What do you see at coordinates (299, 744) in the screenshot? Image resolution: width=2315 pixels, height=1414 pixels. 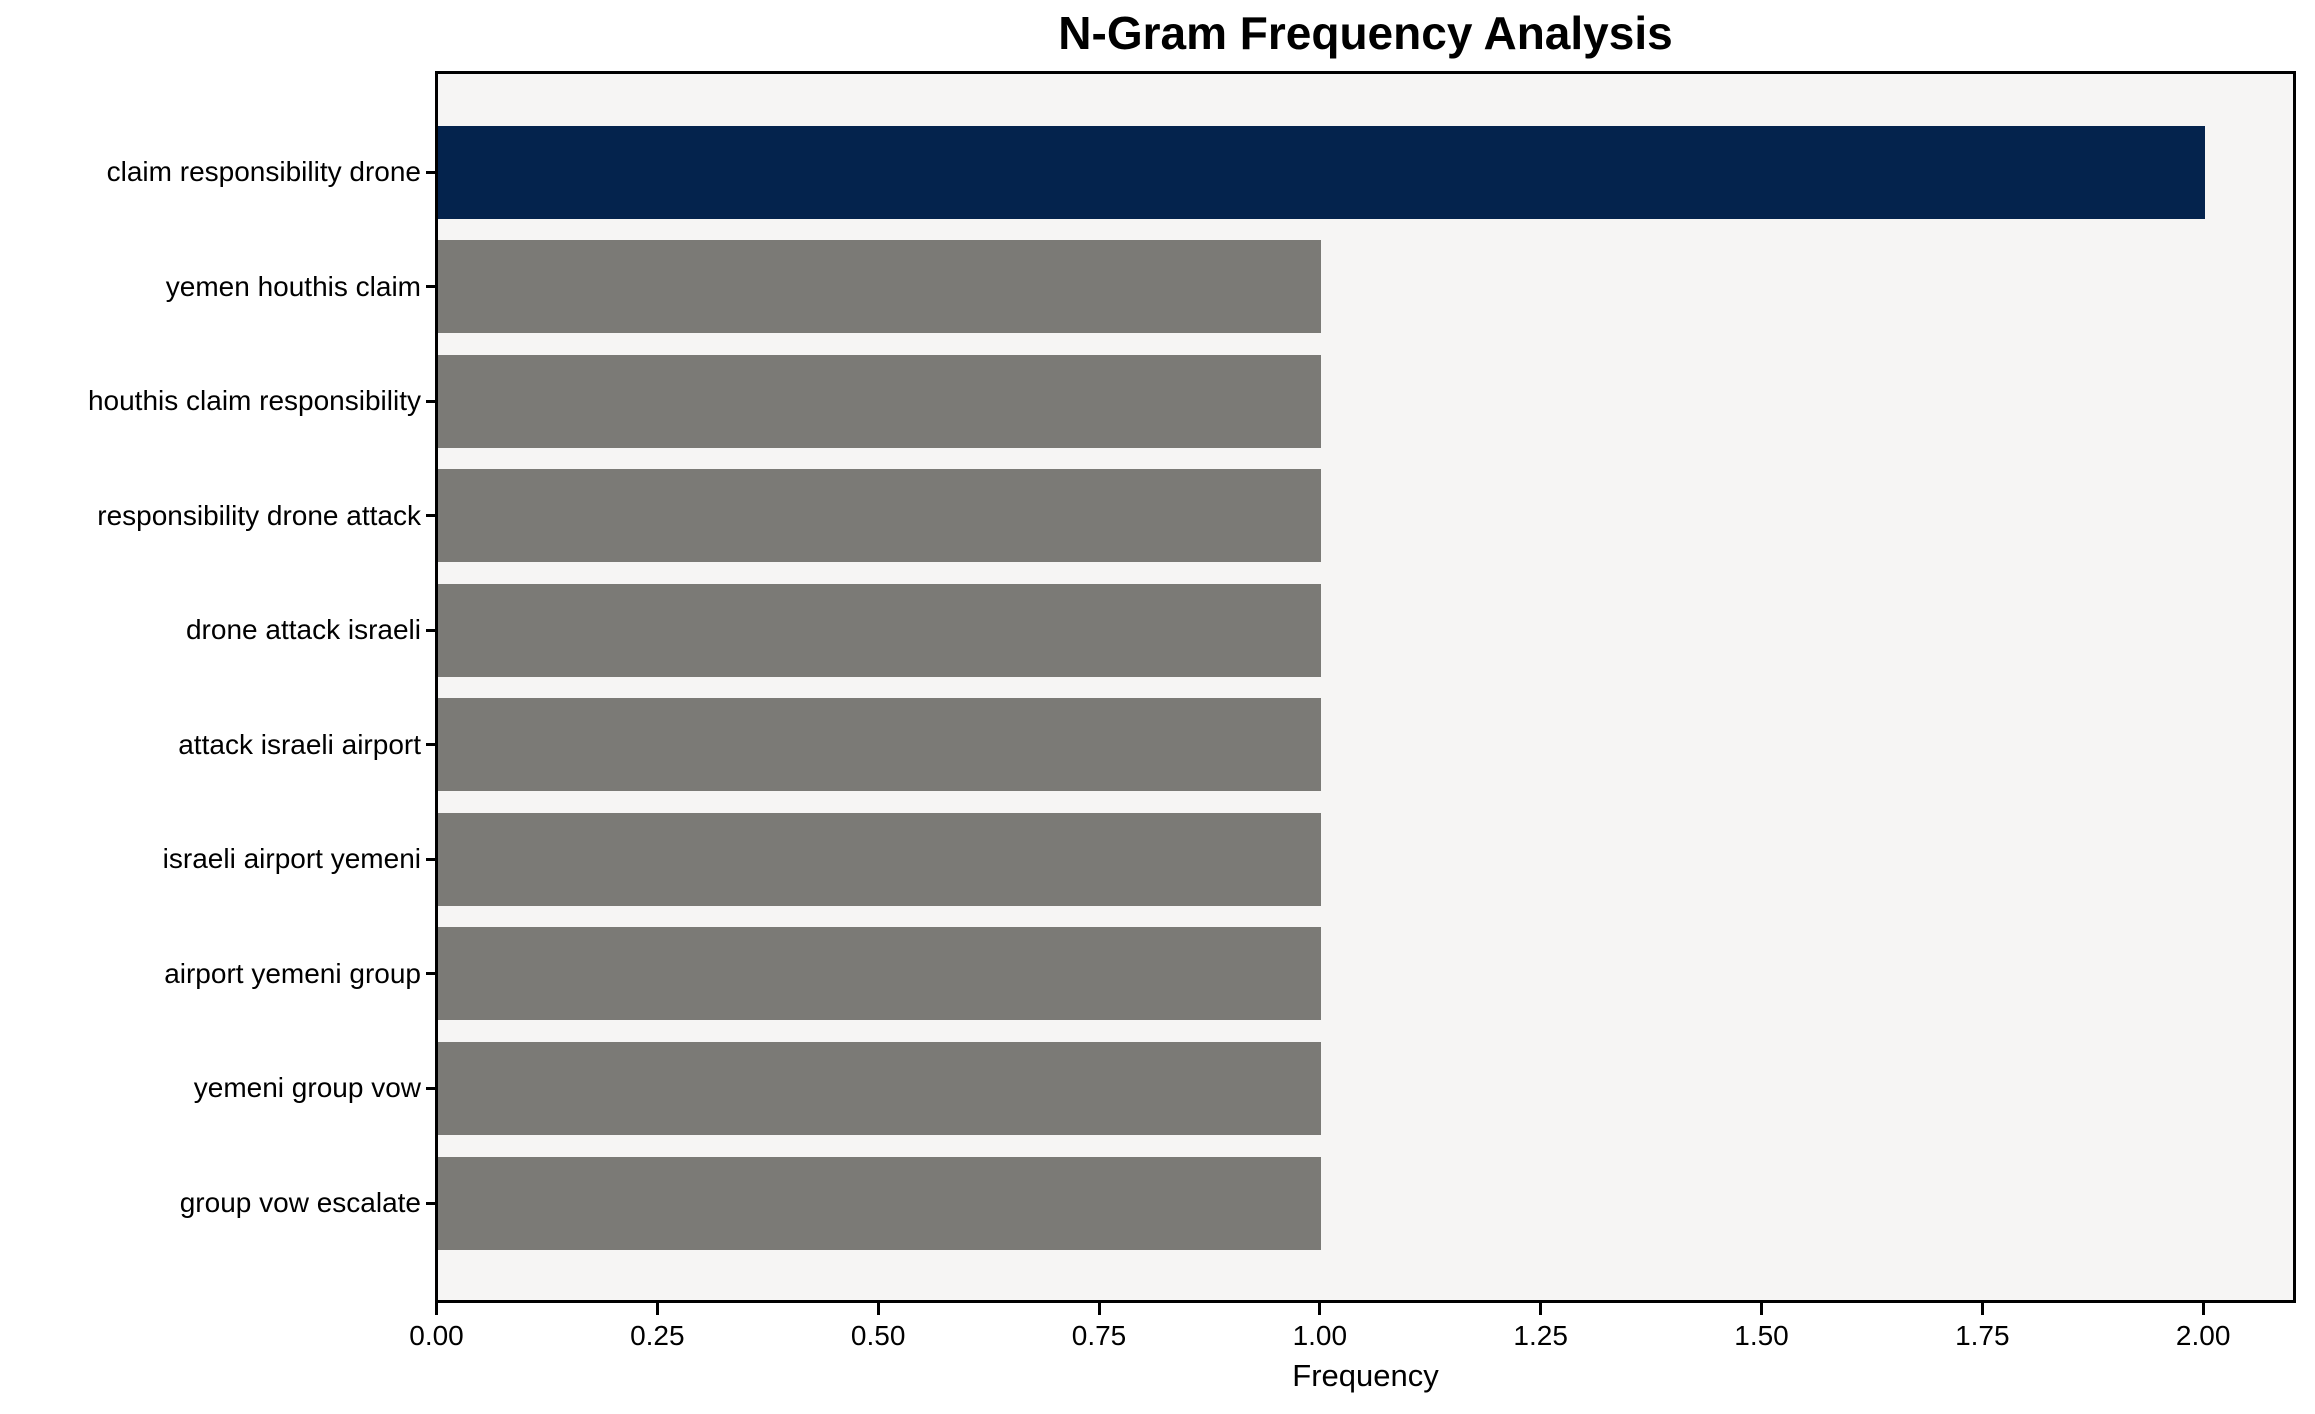 I see `y-tick-label: attack israeli airport` at bounding box center [299, 744].